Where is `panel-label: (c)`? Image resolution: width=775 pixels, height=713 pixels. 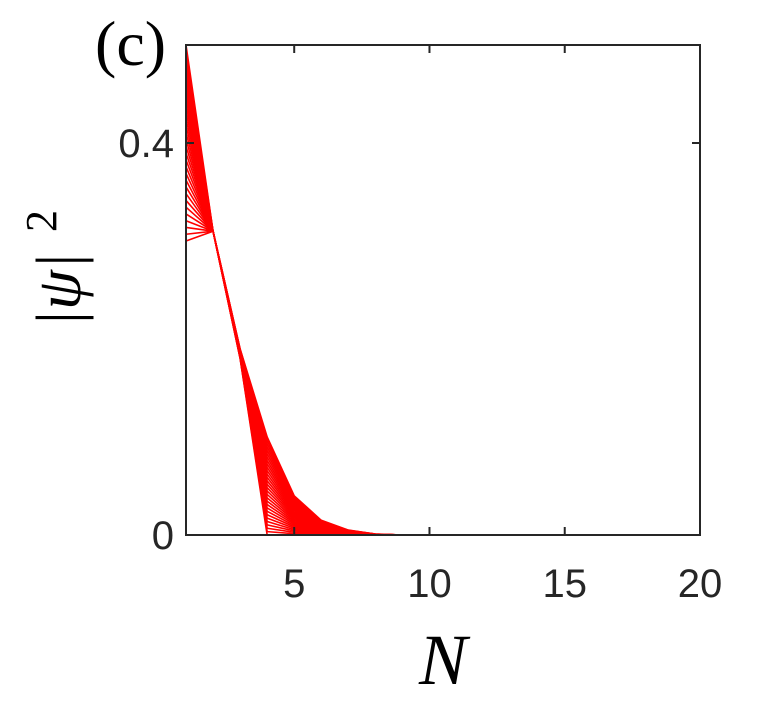 panel-label: (c) is located at coordinates (130, 43).